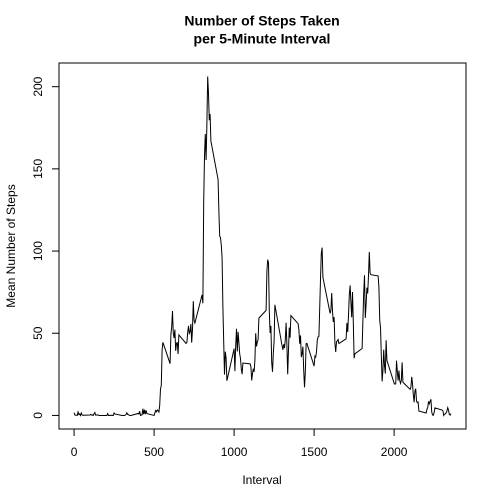 The height and width of the screenshot is (504, 504). I want to click on x-tick-label: 1000, so click(234, 452).